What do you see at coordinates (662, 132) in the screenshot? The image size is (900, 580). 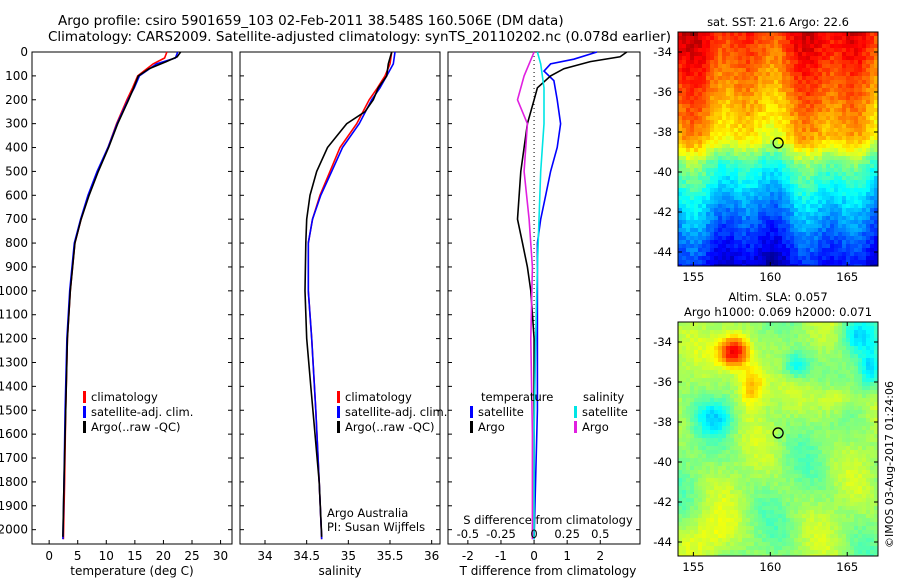 I see `sst-map-ytick-label: -38` at bounding box center [662, 132].